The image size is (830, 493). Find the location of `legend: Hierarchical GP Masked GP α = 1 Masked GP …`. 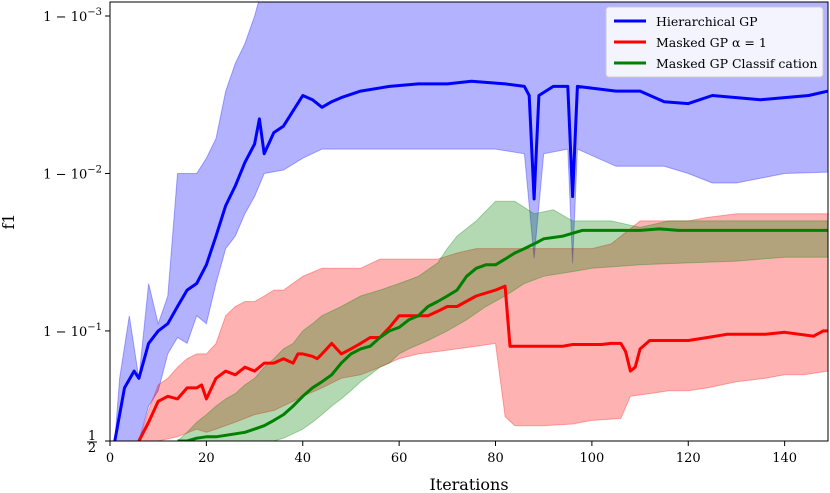

legend: Hierarchical GP Masked GP α = 1 Masked GP … is located at coordinates (714, 42).